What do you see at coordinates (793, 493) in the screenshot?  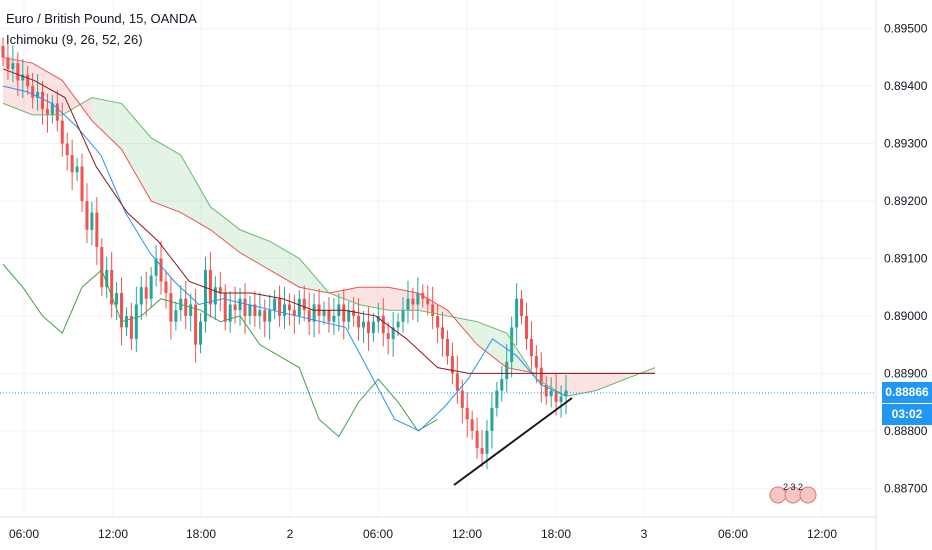 I see `timeline-events: 2 3 2` at bounding box center [793, 493].